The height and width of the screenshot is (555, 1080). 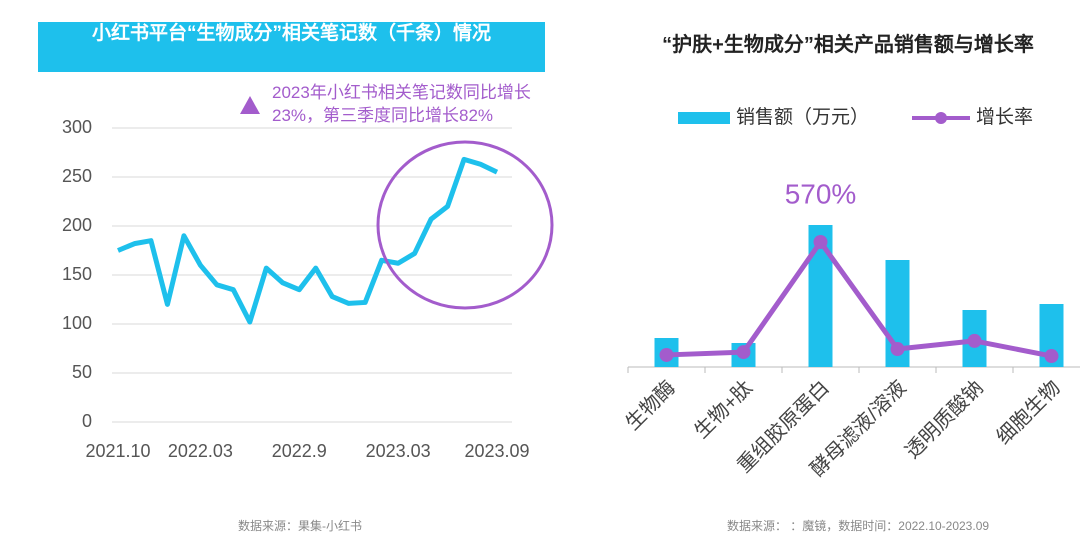 What do you see at coordinates (299, 451) in the screenshot?
I see `x-tick-label: 2022.9` at bounding box center [299, 451].